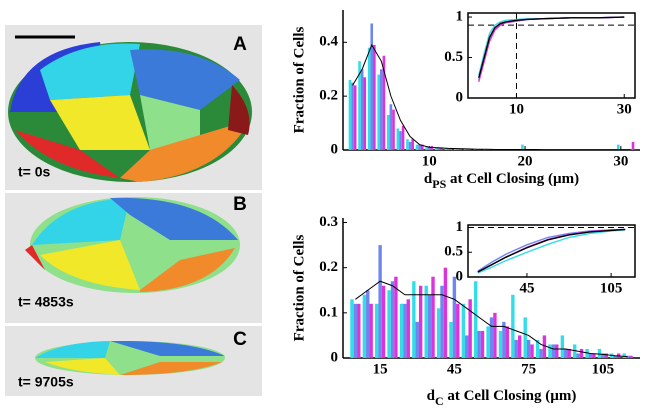 The width and height of the screenshot is (646, 416). Describe the element at coordinates (240, 204) in the screenshot. I see `panel-label: B` at that location.